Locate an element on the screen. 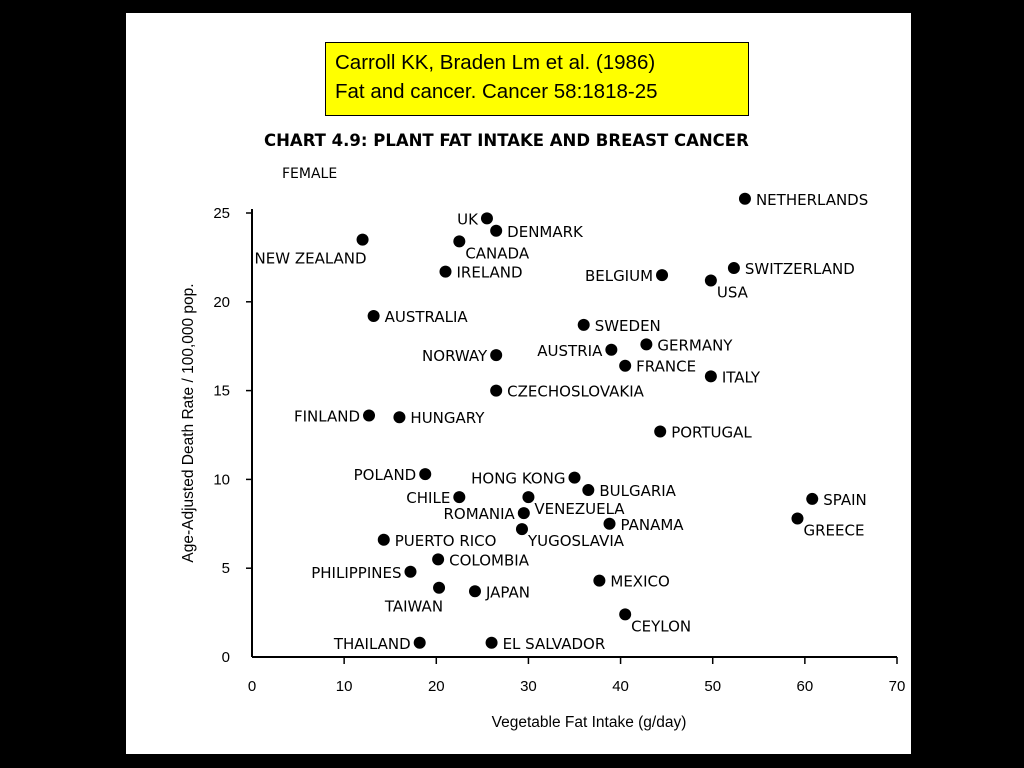  point-label: GERMANY is located at coordinates (695, 345).